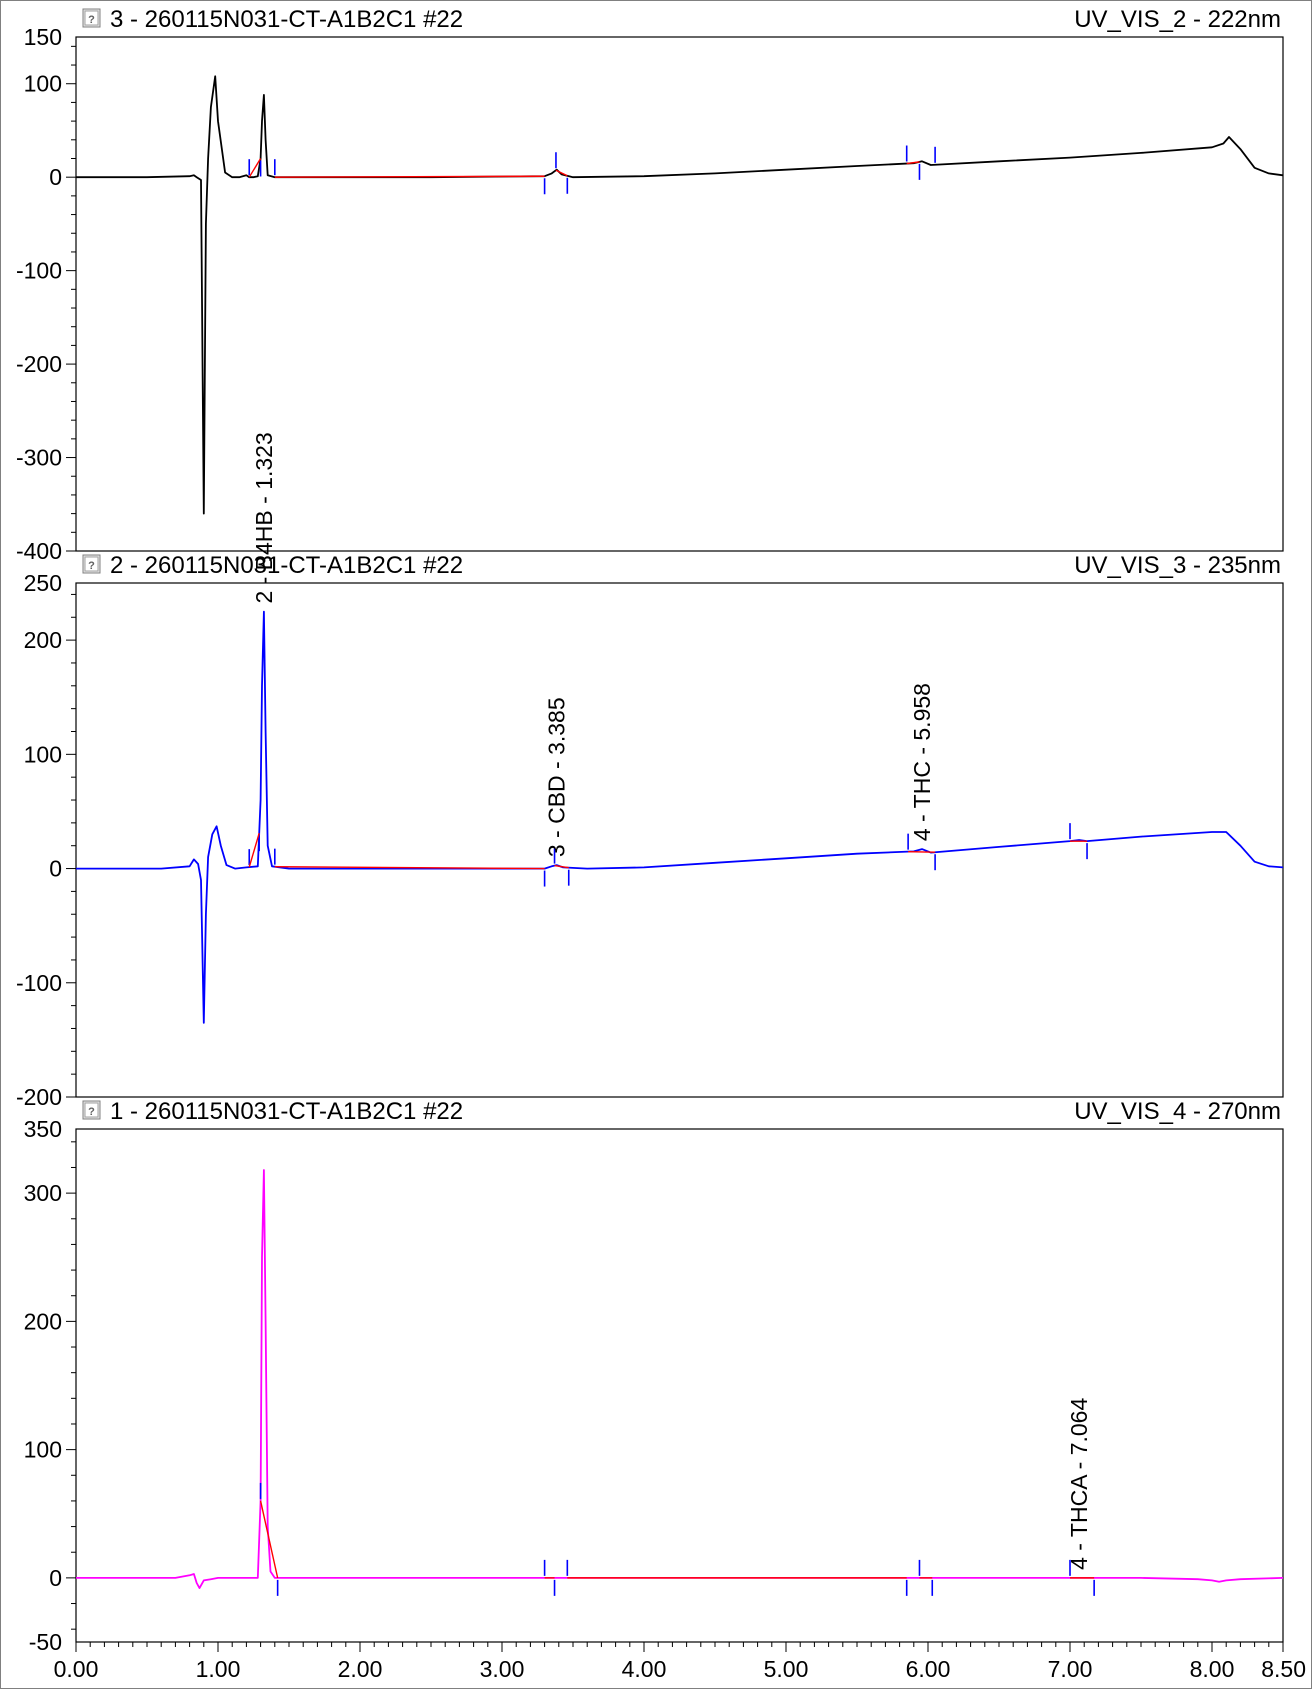 This screenshot has width=1312, height=1689. Describe the element at coordinates (786, 1669) in the screenshot. I see `x-tick-label: 5.00` at that location.